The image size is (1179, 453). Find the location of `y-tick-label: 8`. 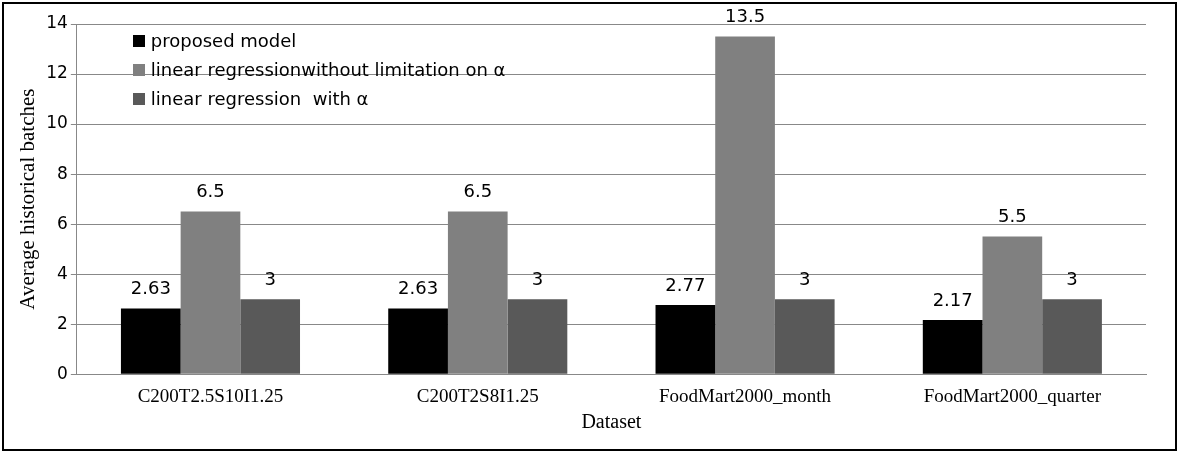

y-tick-label: 8 is located at coordinates (62, 172).